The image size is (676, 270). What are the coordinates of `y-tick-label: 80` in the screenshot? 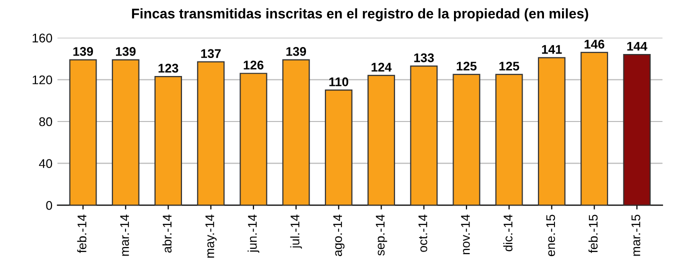 It's located at (45, 121).